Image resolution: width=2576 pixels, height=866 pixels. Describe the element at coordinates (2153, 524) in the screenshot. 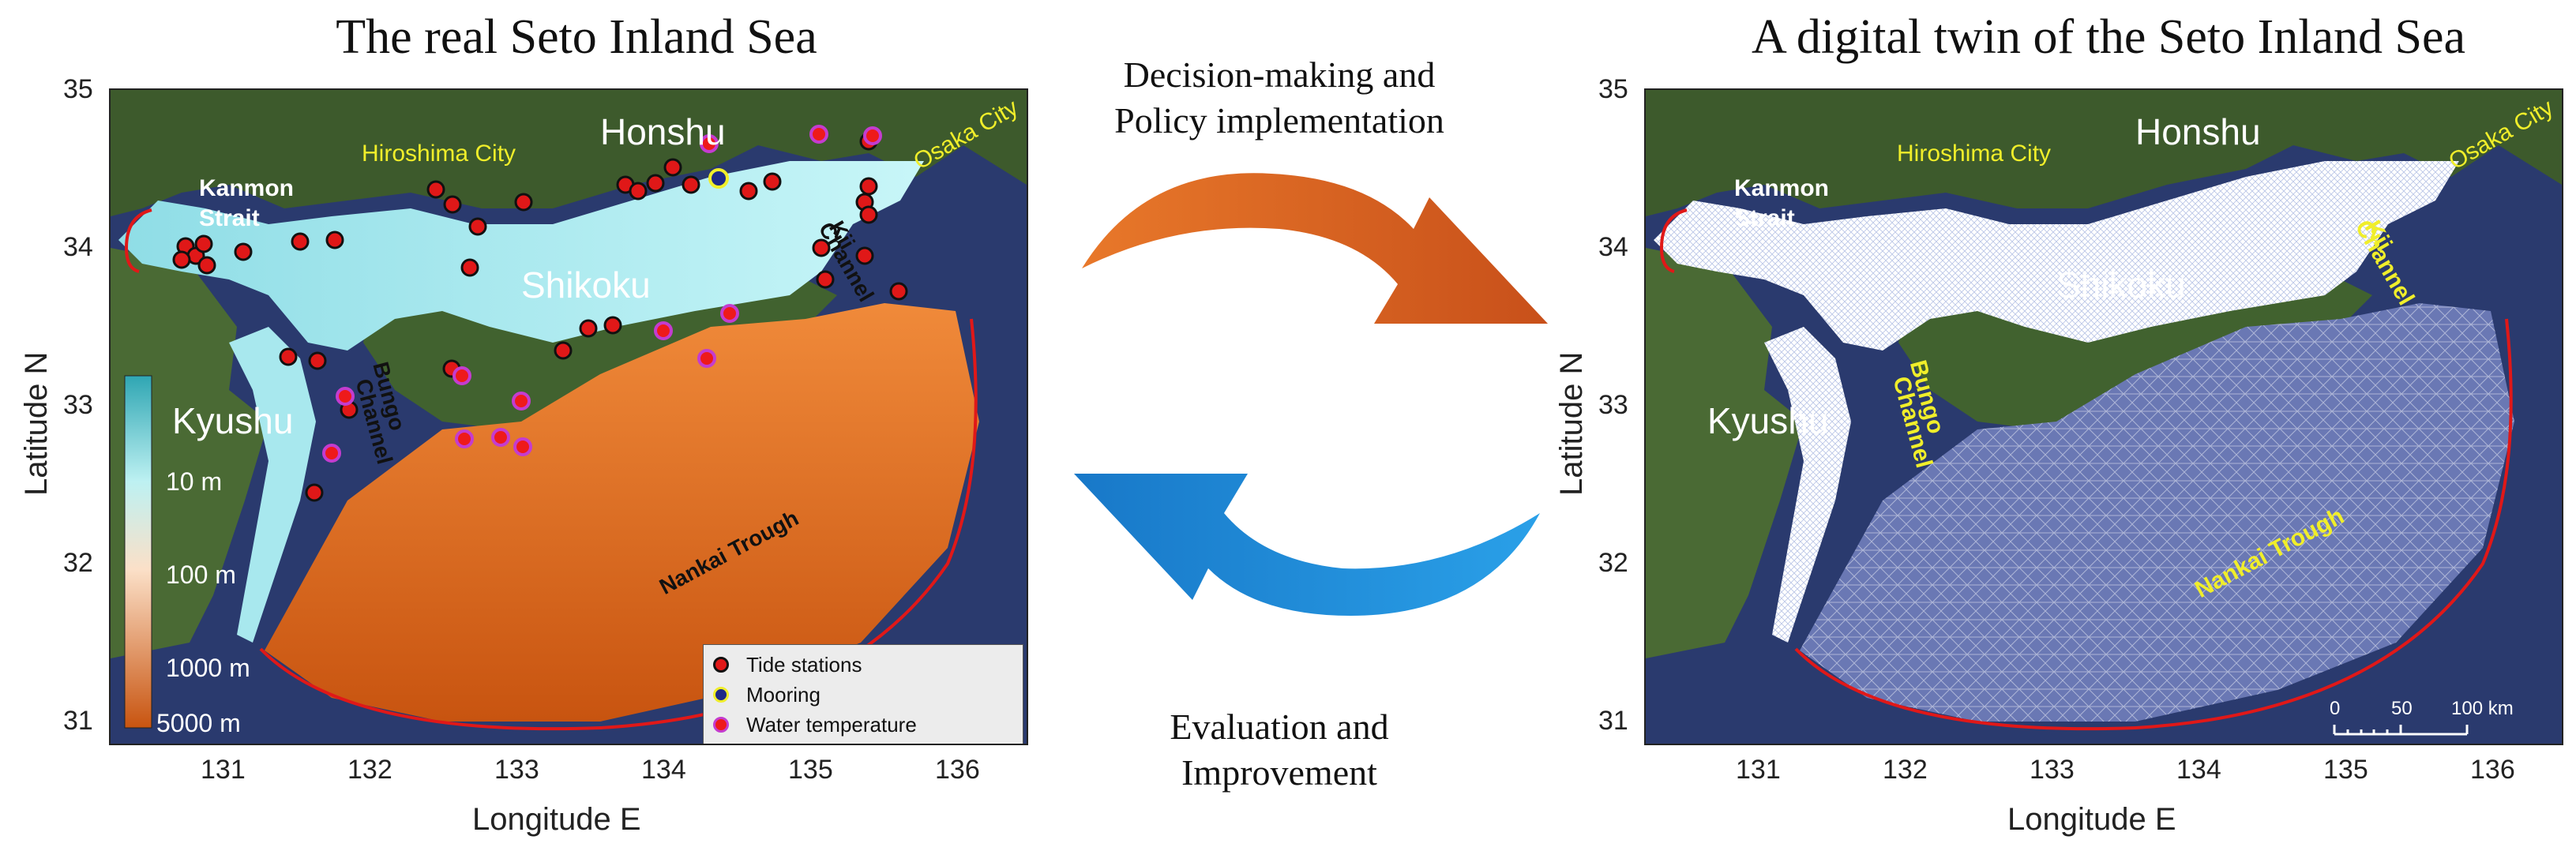

I see `open-boundary-south` at that location.